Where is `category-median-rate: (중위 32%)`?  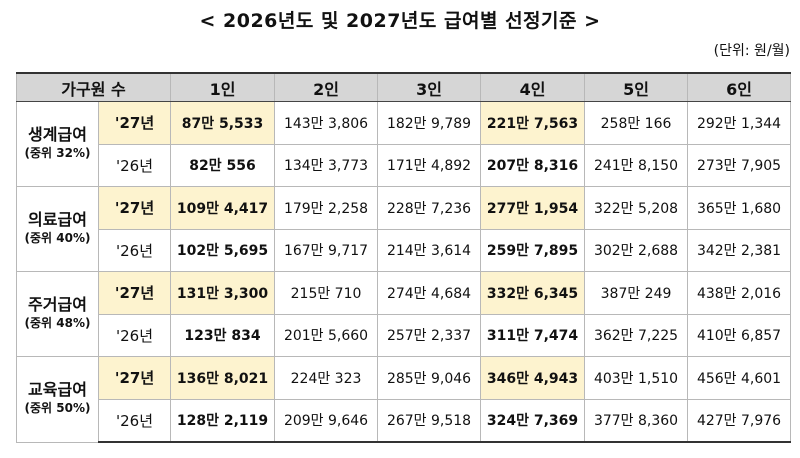
category-median-rate: (중위 32%) is located at coordinates (57, 153).